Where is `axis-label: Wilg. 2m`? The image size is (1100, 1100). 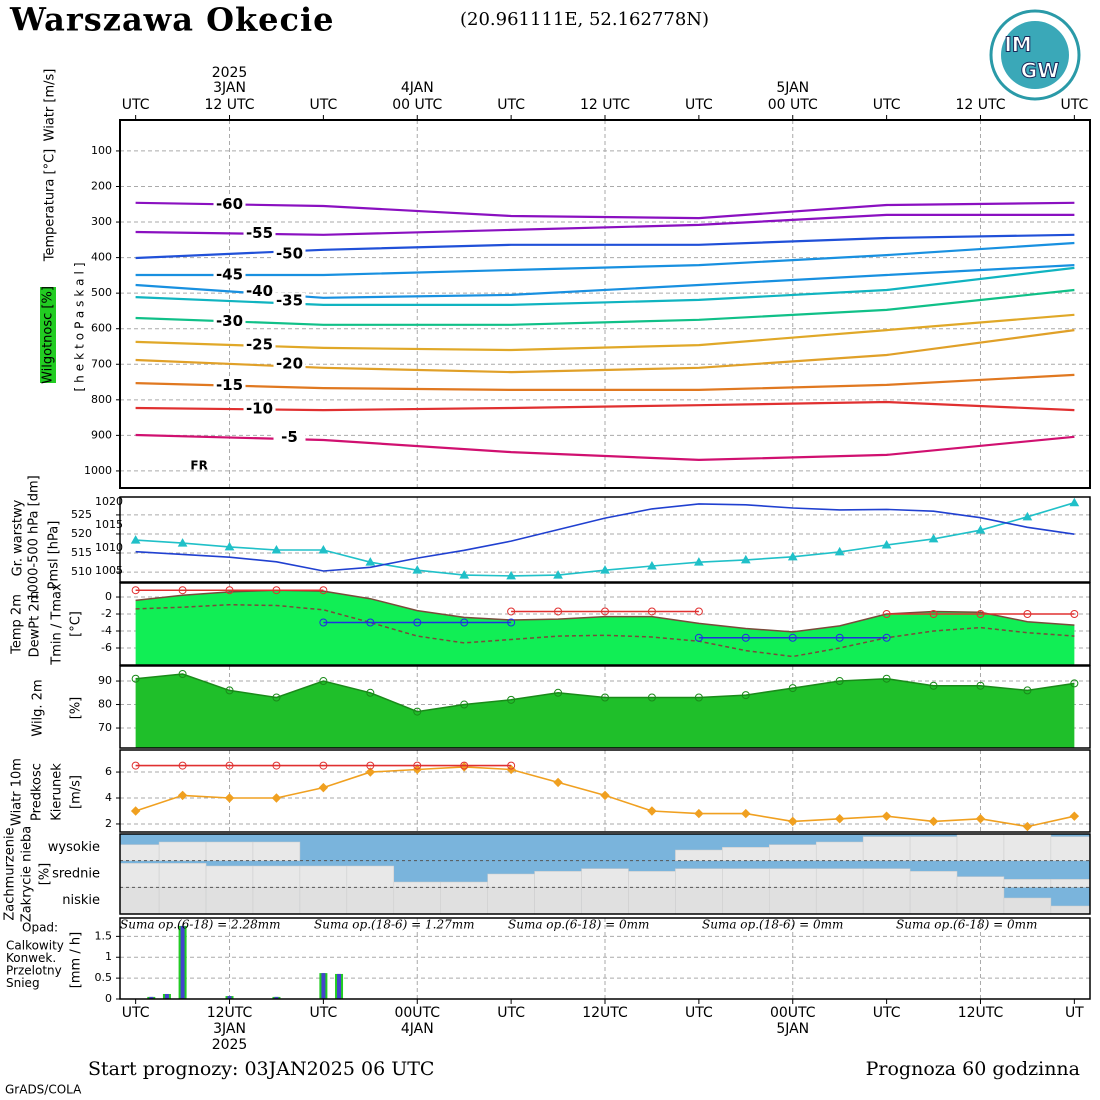 axis-label: Wilg. 2m is located at coordinates (38, 707).